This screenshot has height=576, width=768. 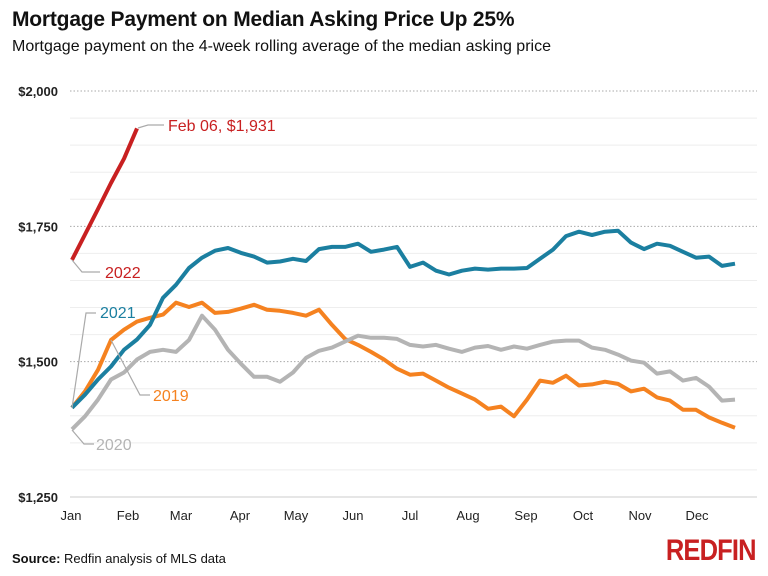 I want to click on leader-2021, so click(x=83, y=360).